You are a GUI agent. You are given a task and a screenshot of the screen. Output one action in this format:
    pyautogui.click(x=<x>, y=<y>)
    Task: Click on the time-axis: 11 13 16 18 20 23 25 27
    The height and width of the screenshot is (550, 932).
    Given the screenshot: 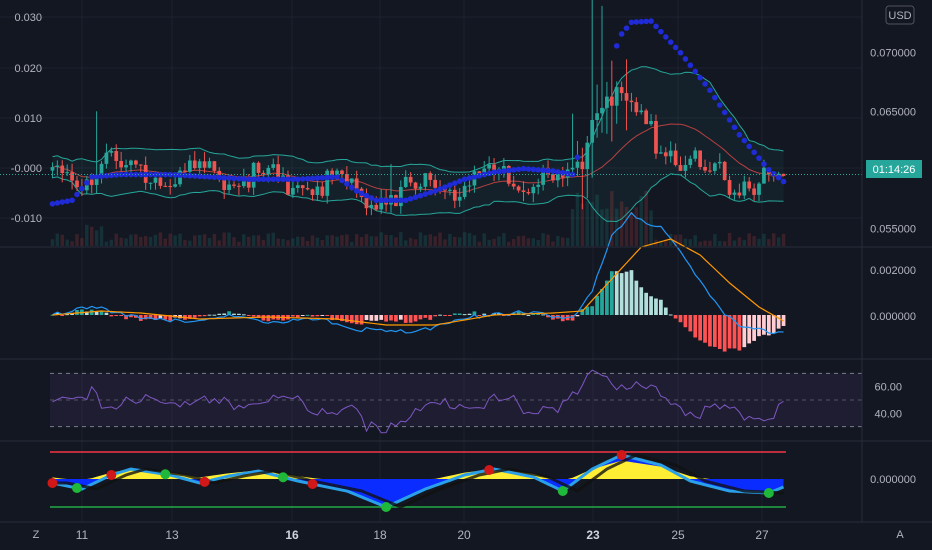 What is the action you would take?
    pyautogui.click(x=422, y=535)
    